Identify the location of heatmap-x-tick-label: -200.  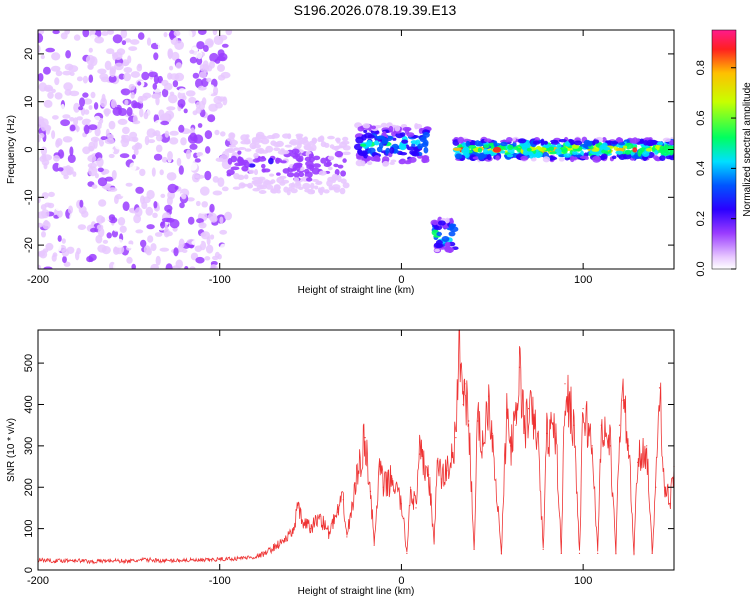
(38, 280).